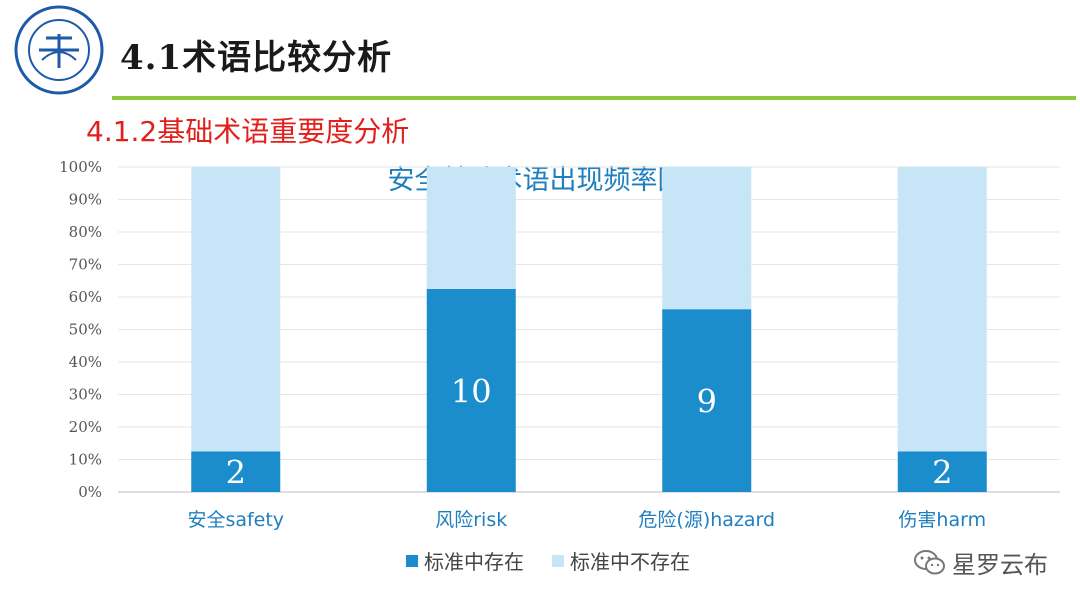 This screenshot has height=608, width=1080. I want to click on wechat-icon, so click(929, 561).